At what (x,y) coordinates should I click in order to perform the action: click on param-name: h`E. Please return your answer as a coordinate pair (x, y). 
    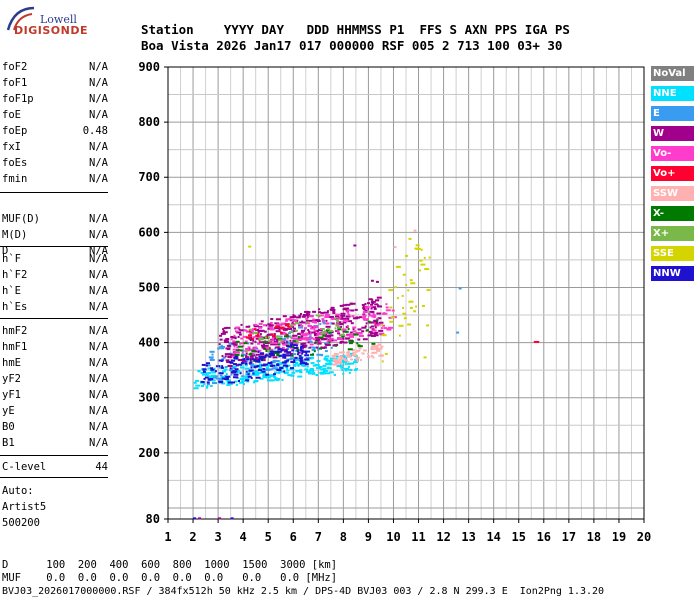
    Looking at the image, I should click on (11, 291).